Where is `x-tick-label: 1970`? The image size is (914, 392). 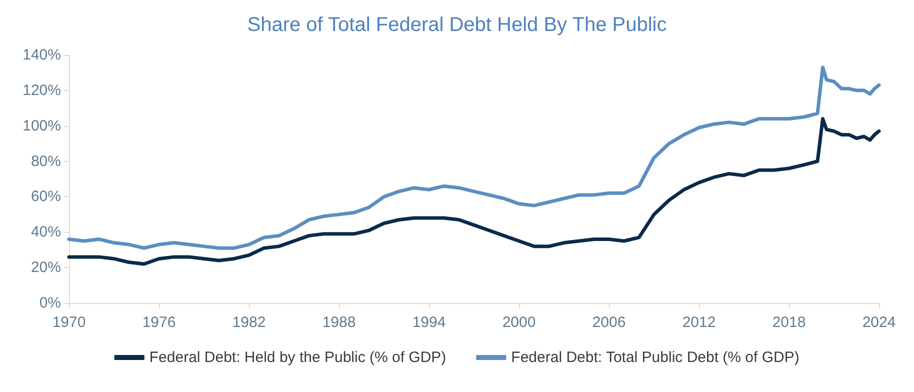 x-tick-label: 1970 is located at coordinates (69, 322).